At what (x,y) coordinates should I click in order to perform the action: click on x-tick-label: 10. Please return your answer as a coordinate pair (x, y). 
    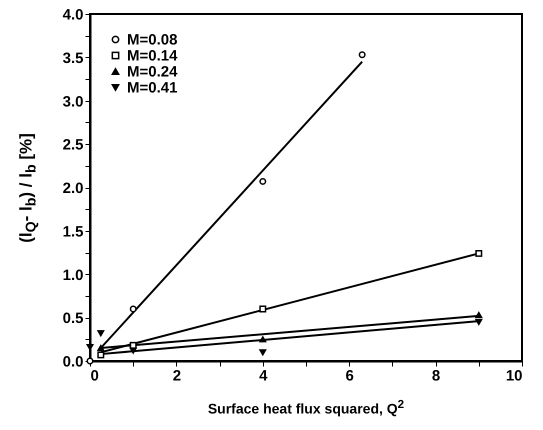
    Looking at the image, I should click on (514, 376).